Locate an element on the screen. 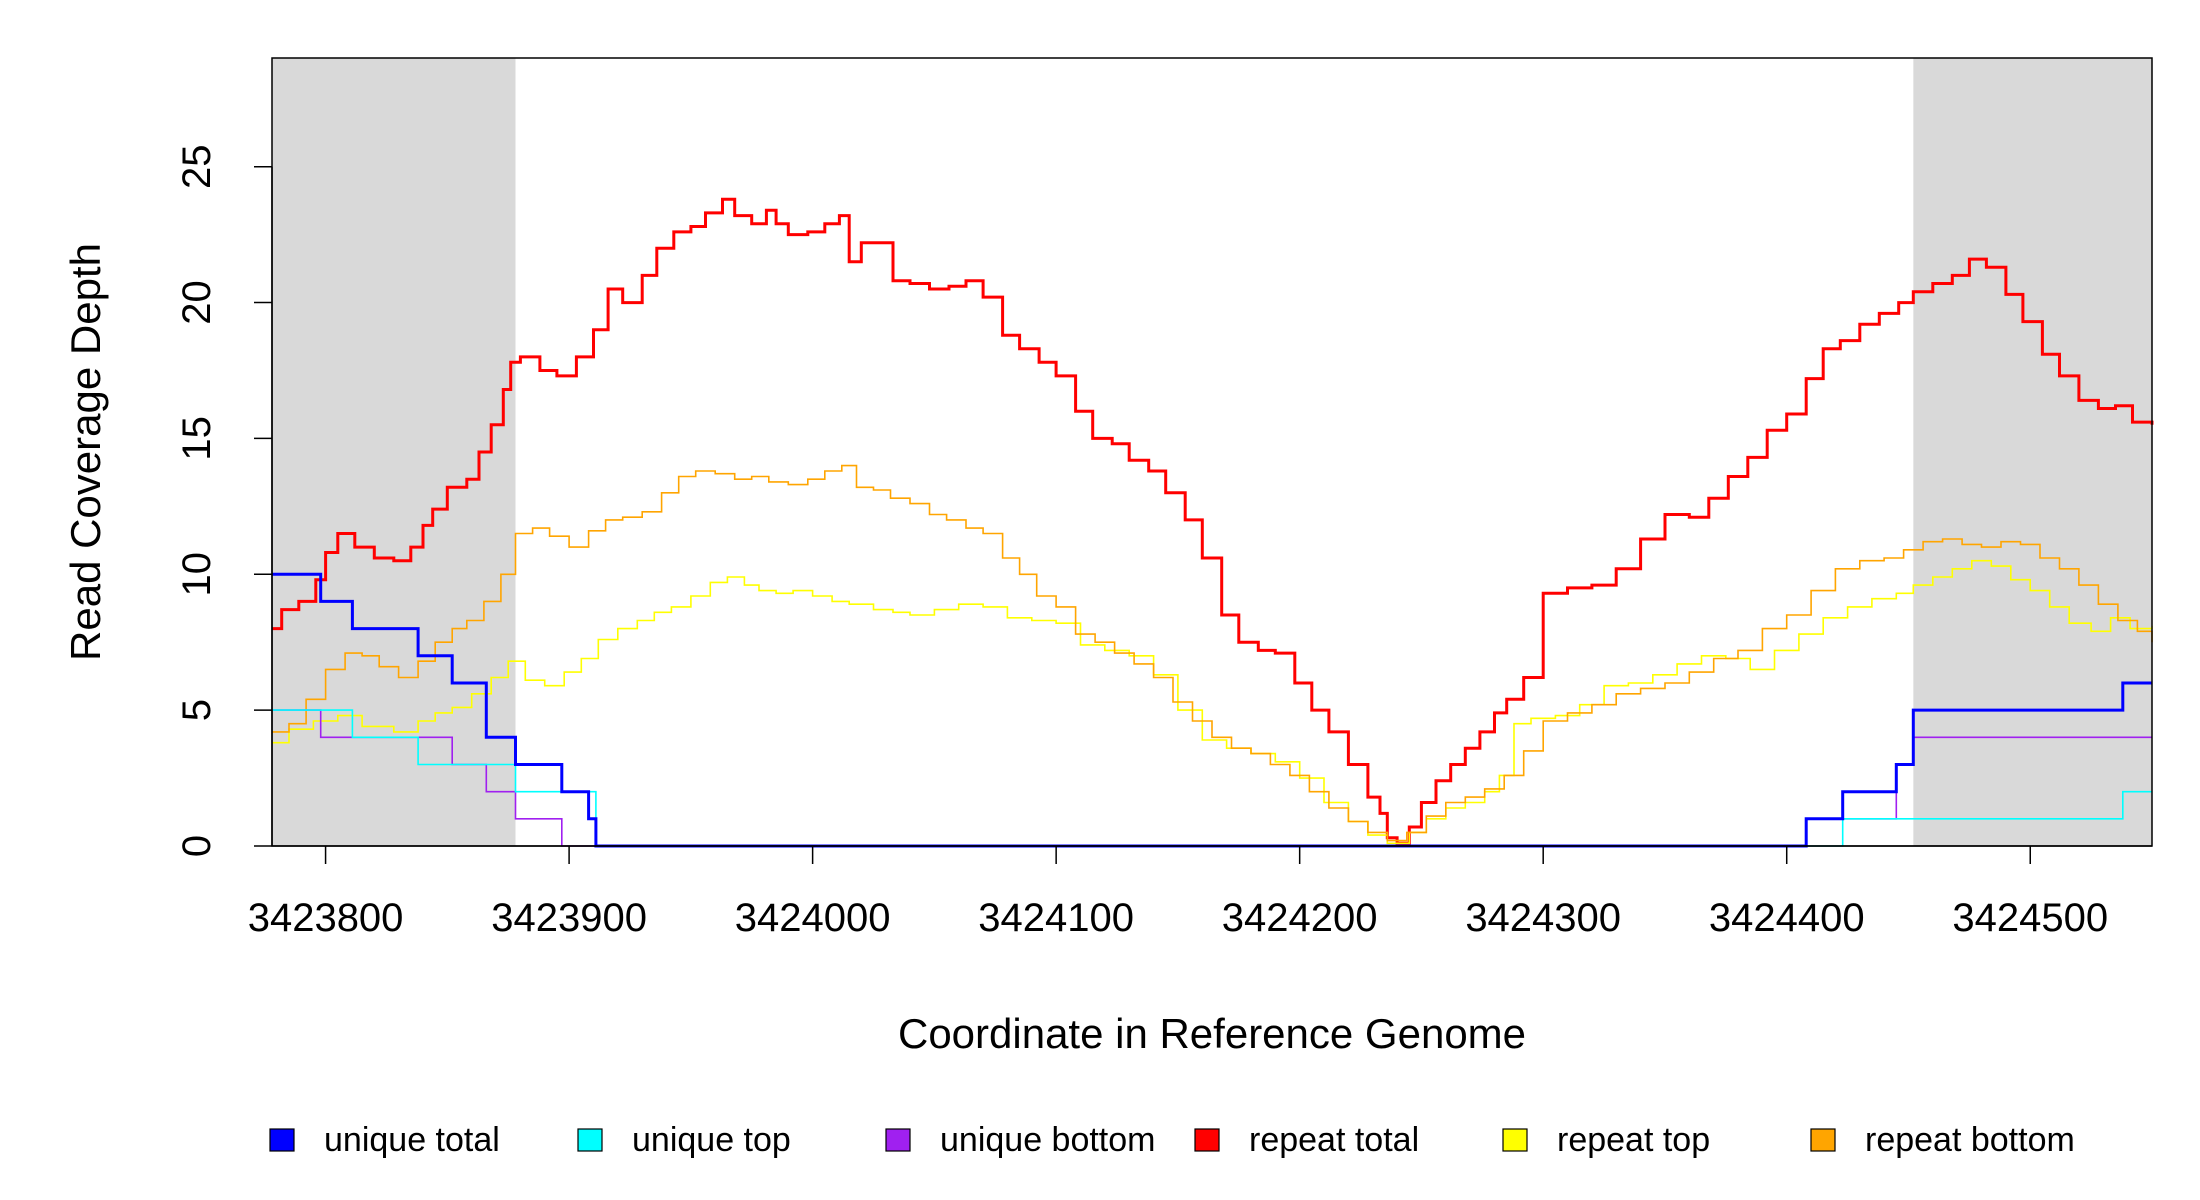 The height and width of the screenshot is (1200, 2200). y-tick-label: 0 is located at coordinates (197, 846).